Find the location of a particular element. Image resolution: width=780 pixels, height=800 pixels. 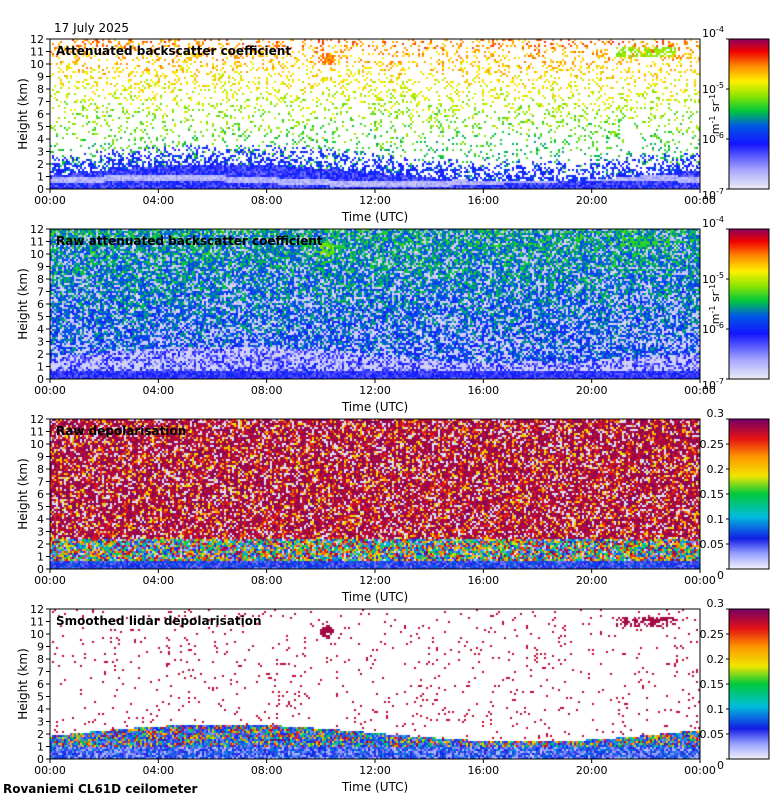

panel-title: Raw depolarisation is located at coordinates (121, 431).